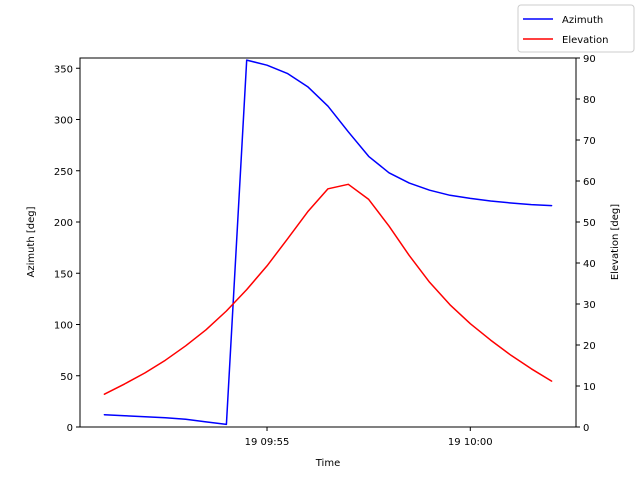  What do you see at coordinates (589, 100) in the screenshot?
I see `right-y-tick-label: 80` at bounding box center [589, 100].